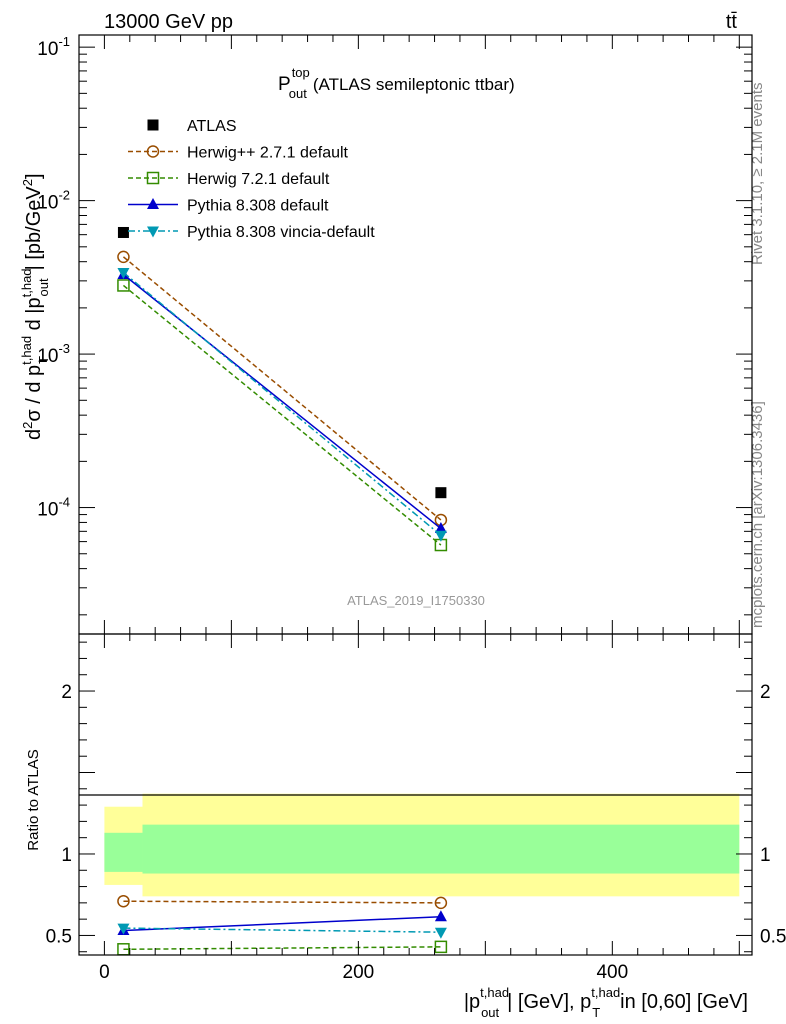 The height and width of the screenshot is (1024, 786). What do you see at coordinates (33, 799) in the screenshot?
I see `ratio-ylabel: Ratio to ATLAS` at bounding box center [33, 799].